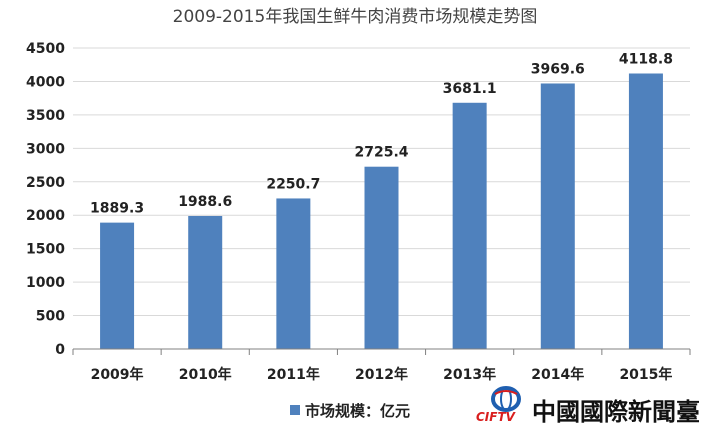 The image size is (716, 436). What do you see at coordinates (45, 82) in the screenshot?
I see `y-tick-label: 4000` at bounding box center [45, 82].